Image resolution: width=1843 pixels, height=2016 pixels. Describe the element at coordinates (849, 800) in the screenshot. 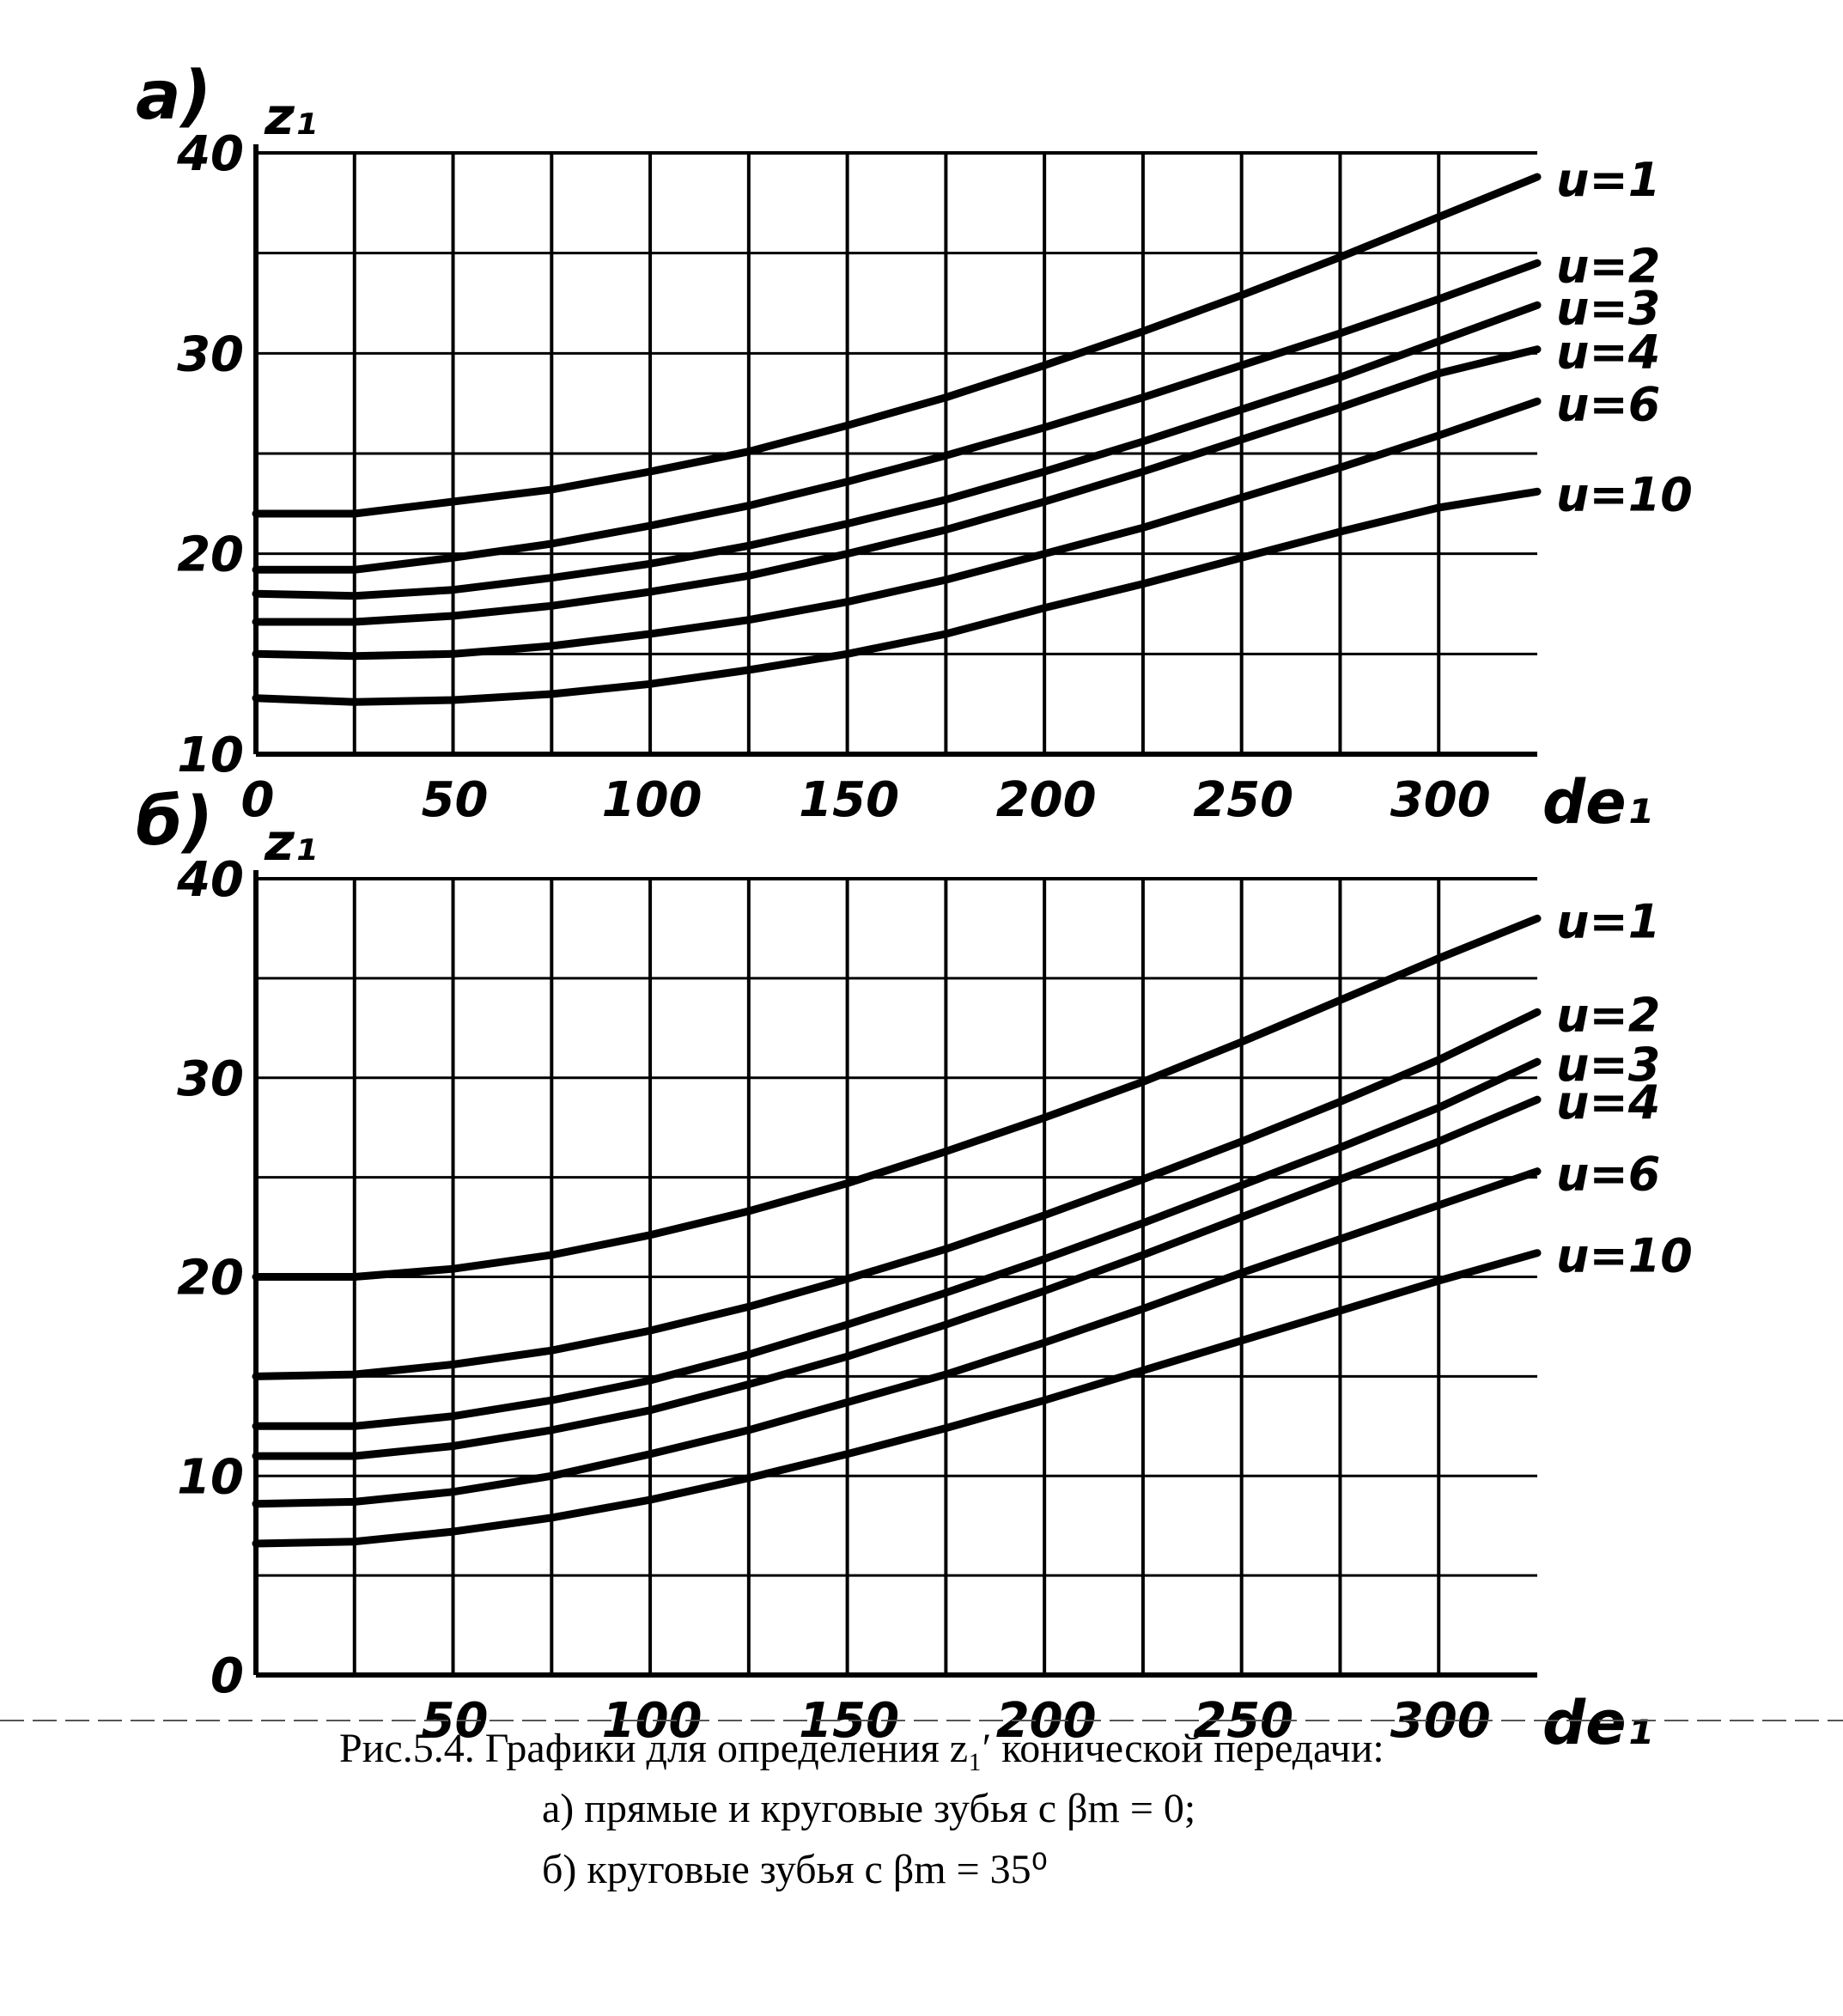

I see `x-tick-label: 150` at that location.